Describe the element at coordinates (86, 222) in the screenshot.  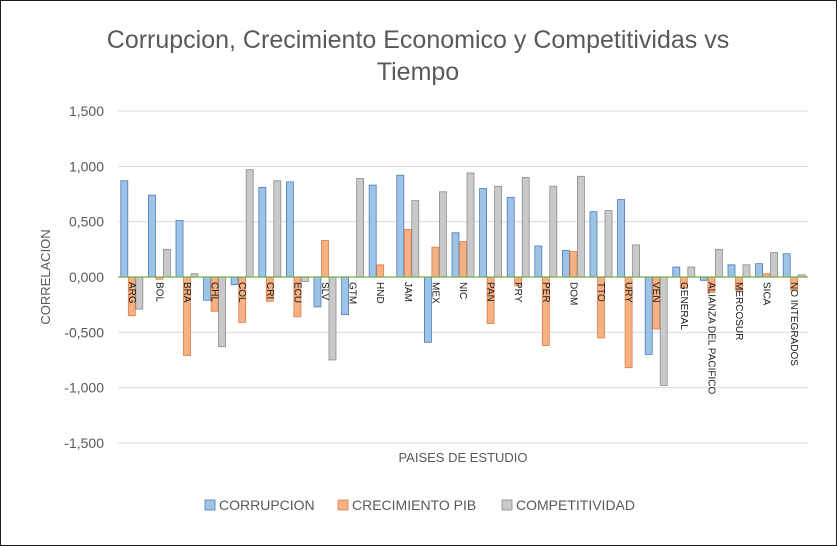
I see `y-tick-label: 0,500` at that location.